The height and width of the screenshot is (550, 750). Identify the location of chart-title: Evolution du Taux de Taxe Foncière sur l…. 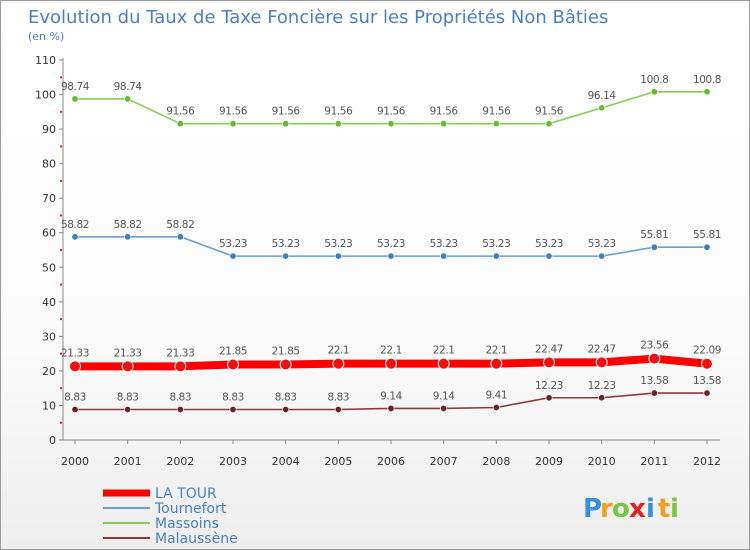
(318, 17).